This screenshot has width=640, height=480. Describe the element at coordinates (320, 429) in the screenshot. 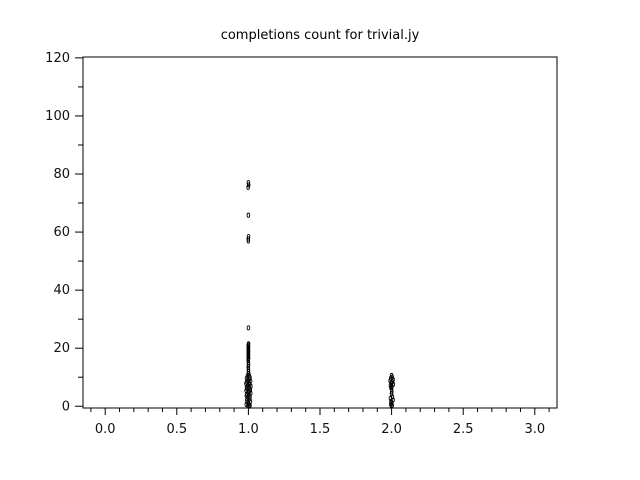

I see `x-tick-label: 1.5` at that location.